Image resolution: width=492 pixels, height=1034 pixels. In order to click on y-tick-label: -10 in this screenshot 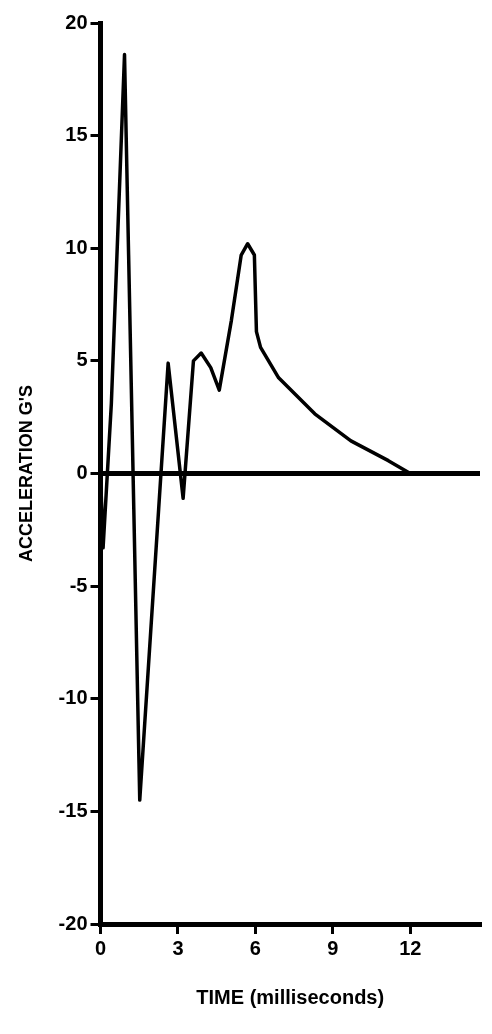, I will do `click(73, 697)`.